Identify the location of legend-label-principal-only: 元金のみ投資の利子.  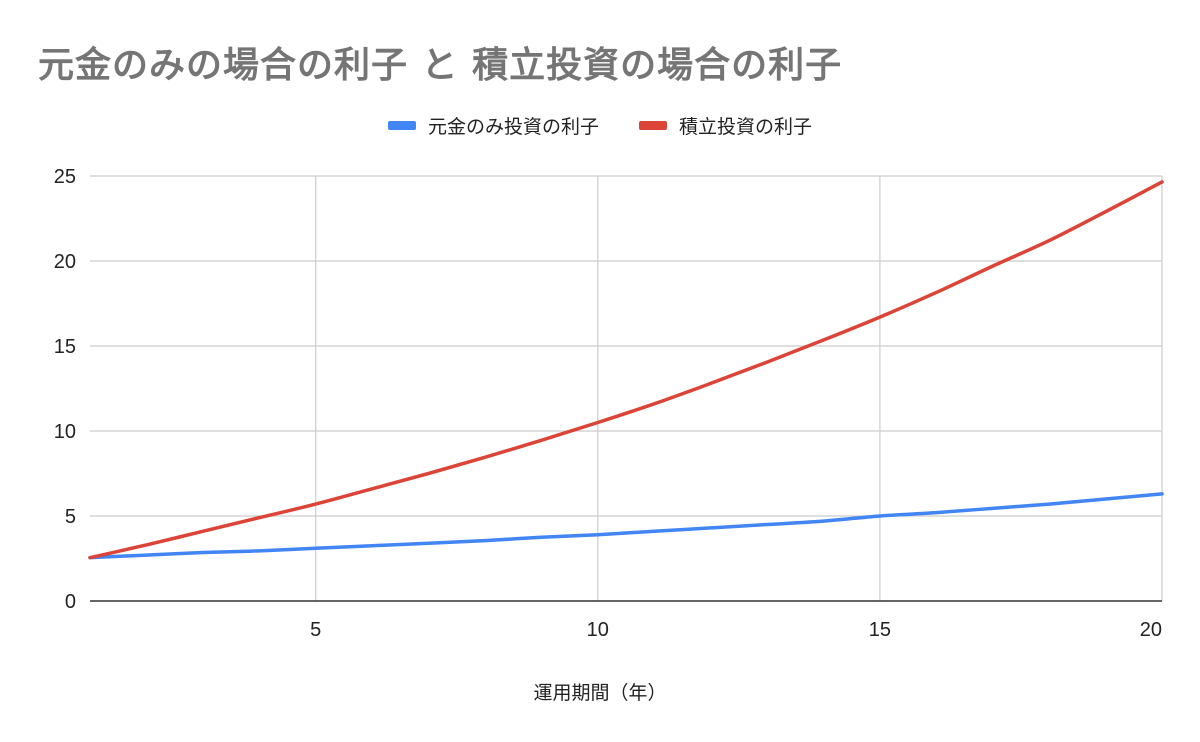
(513, 126).